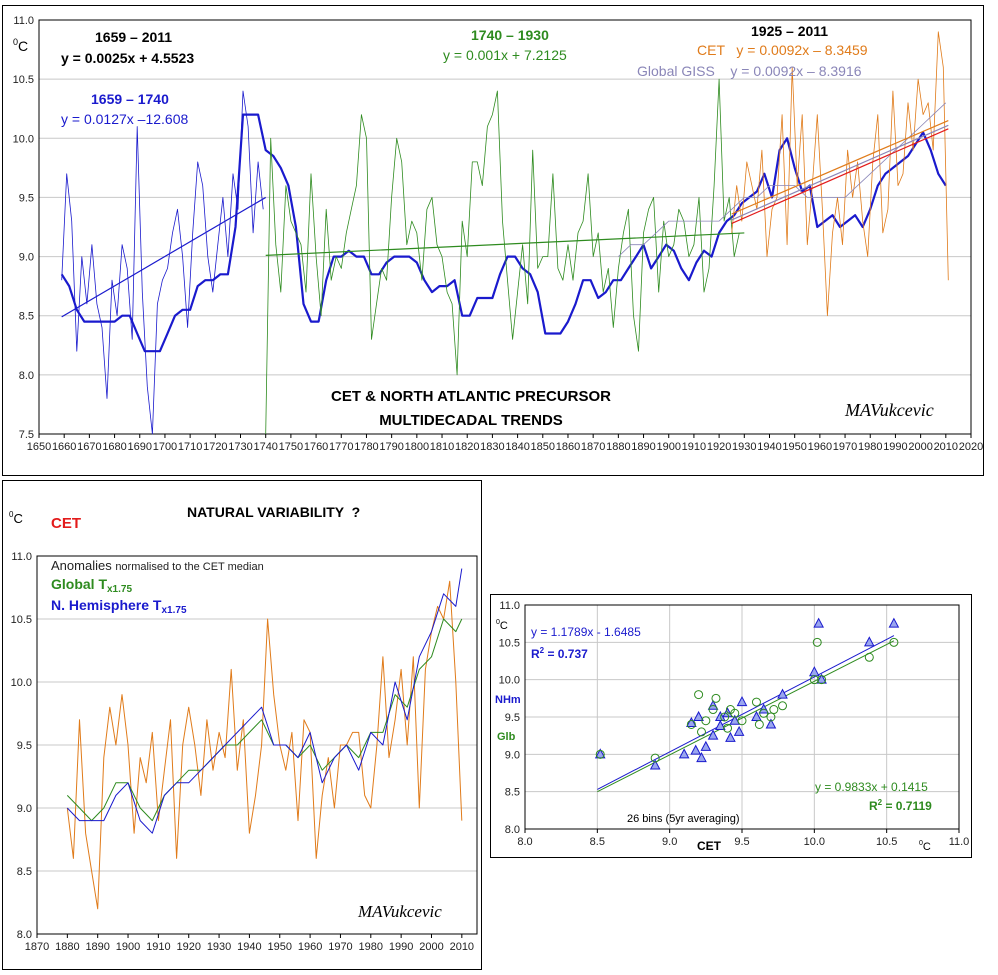 The height and width of the screenshot is (975, 998). Describe the element at coordinates (26, 435) in the screenshot. I see `y-tick-label: 7.5` at that location.